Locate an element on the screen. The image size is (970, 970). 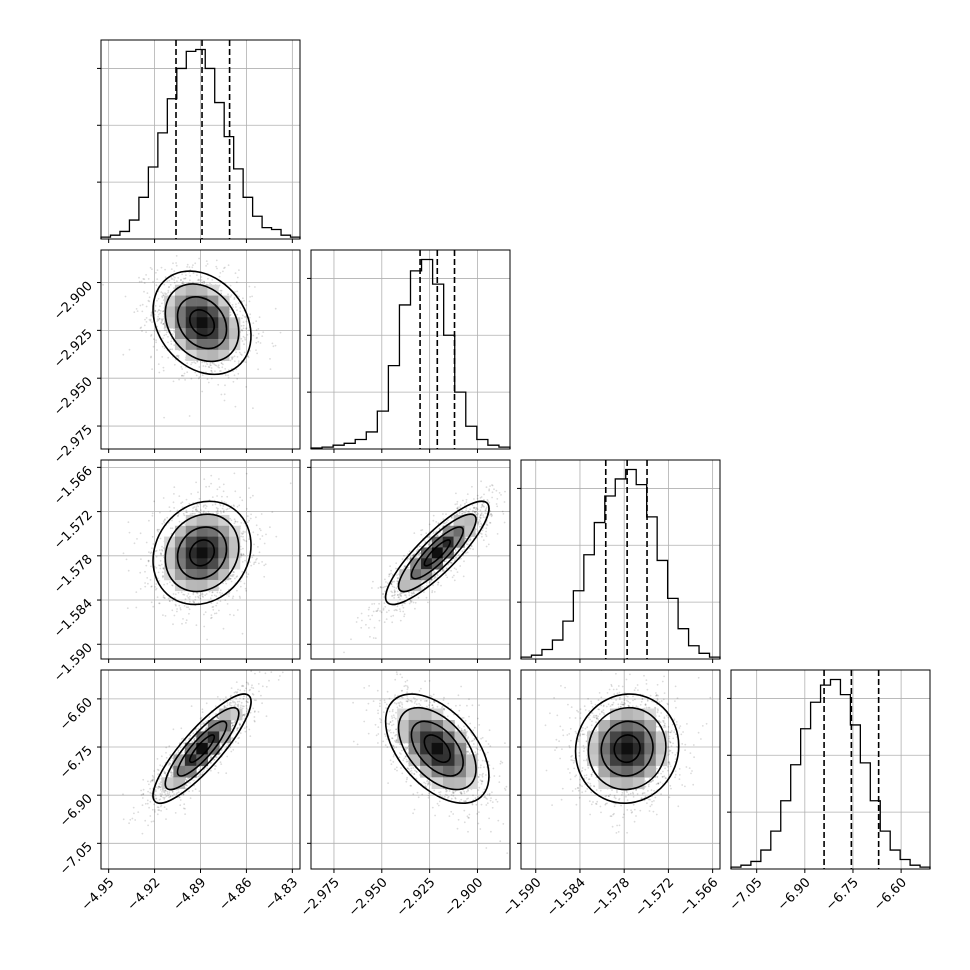
panel-frame is located at coordinates (830, 769).